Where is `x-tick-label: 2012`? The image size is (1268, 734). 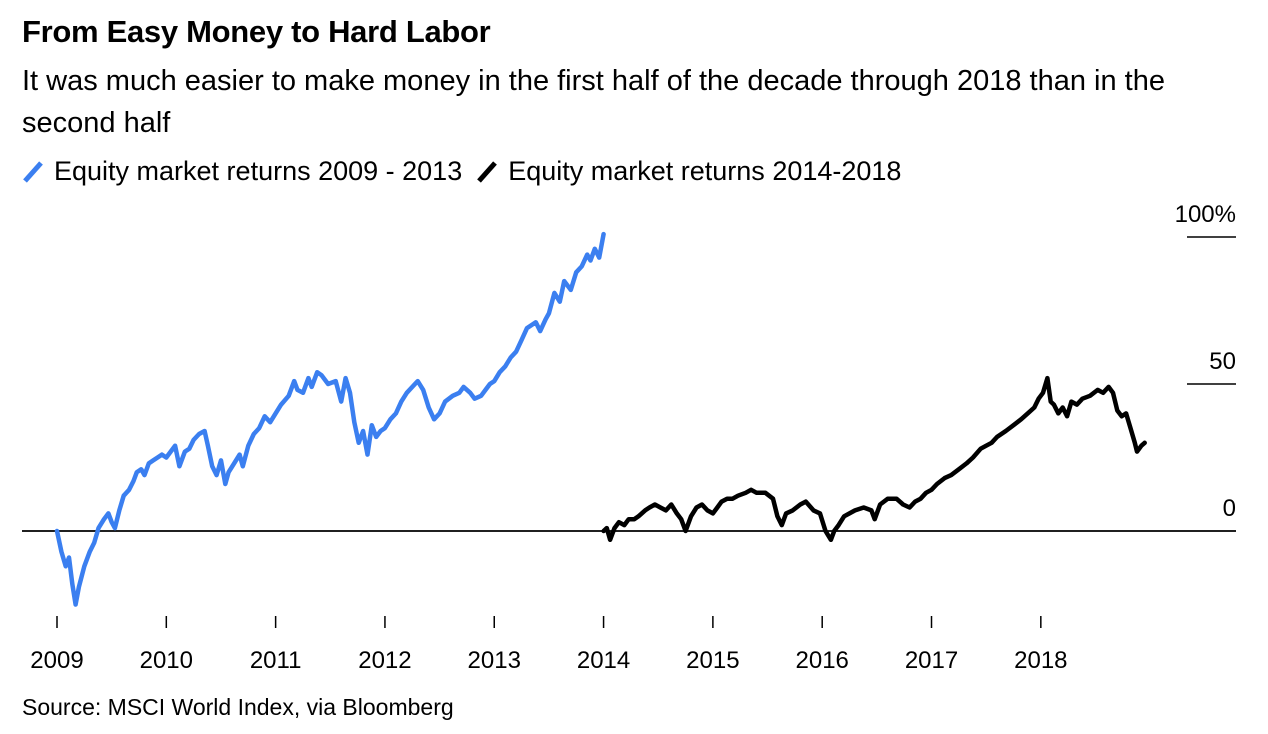 x-tick-label: 2012 is located at coordinates (384, 660).